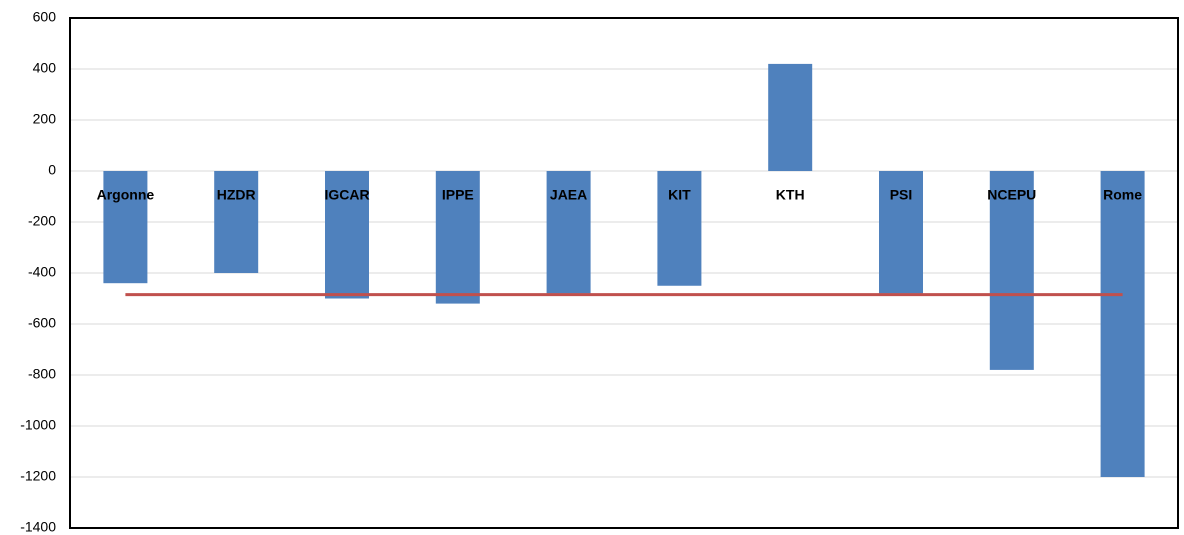 This screenshot has width=1184, height=535. I want to click on y-tick-label: -400, so click(42, 272).